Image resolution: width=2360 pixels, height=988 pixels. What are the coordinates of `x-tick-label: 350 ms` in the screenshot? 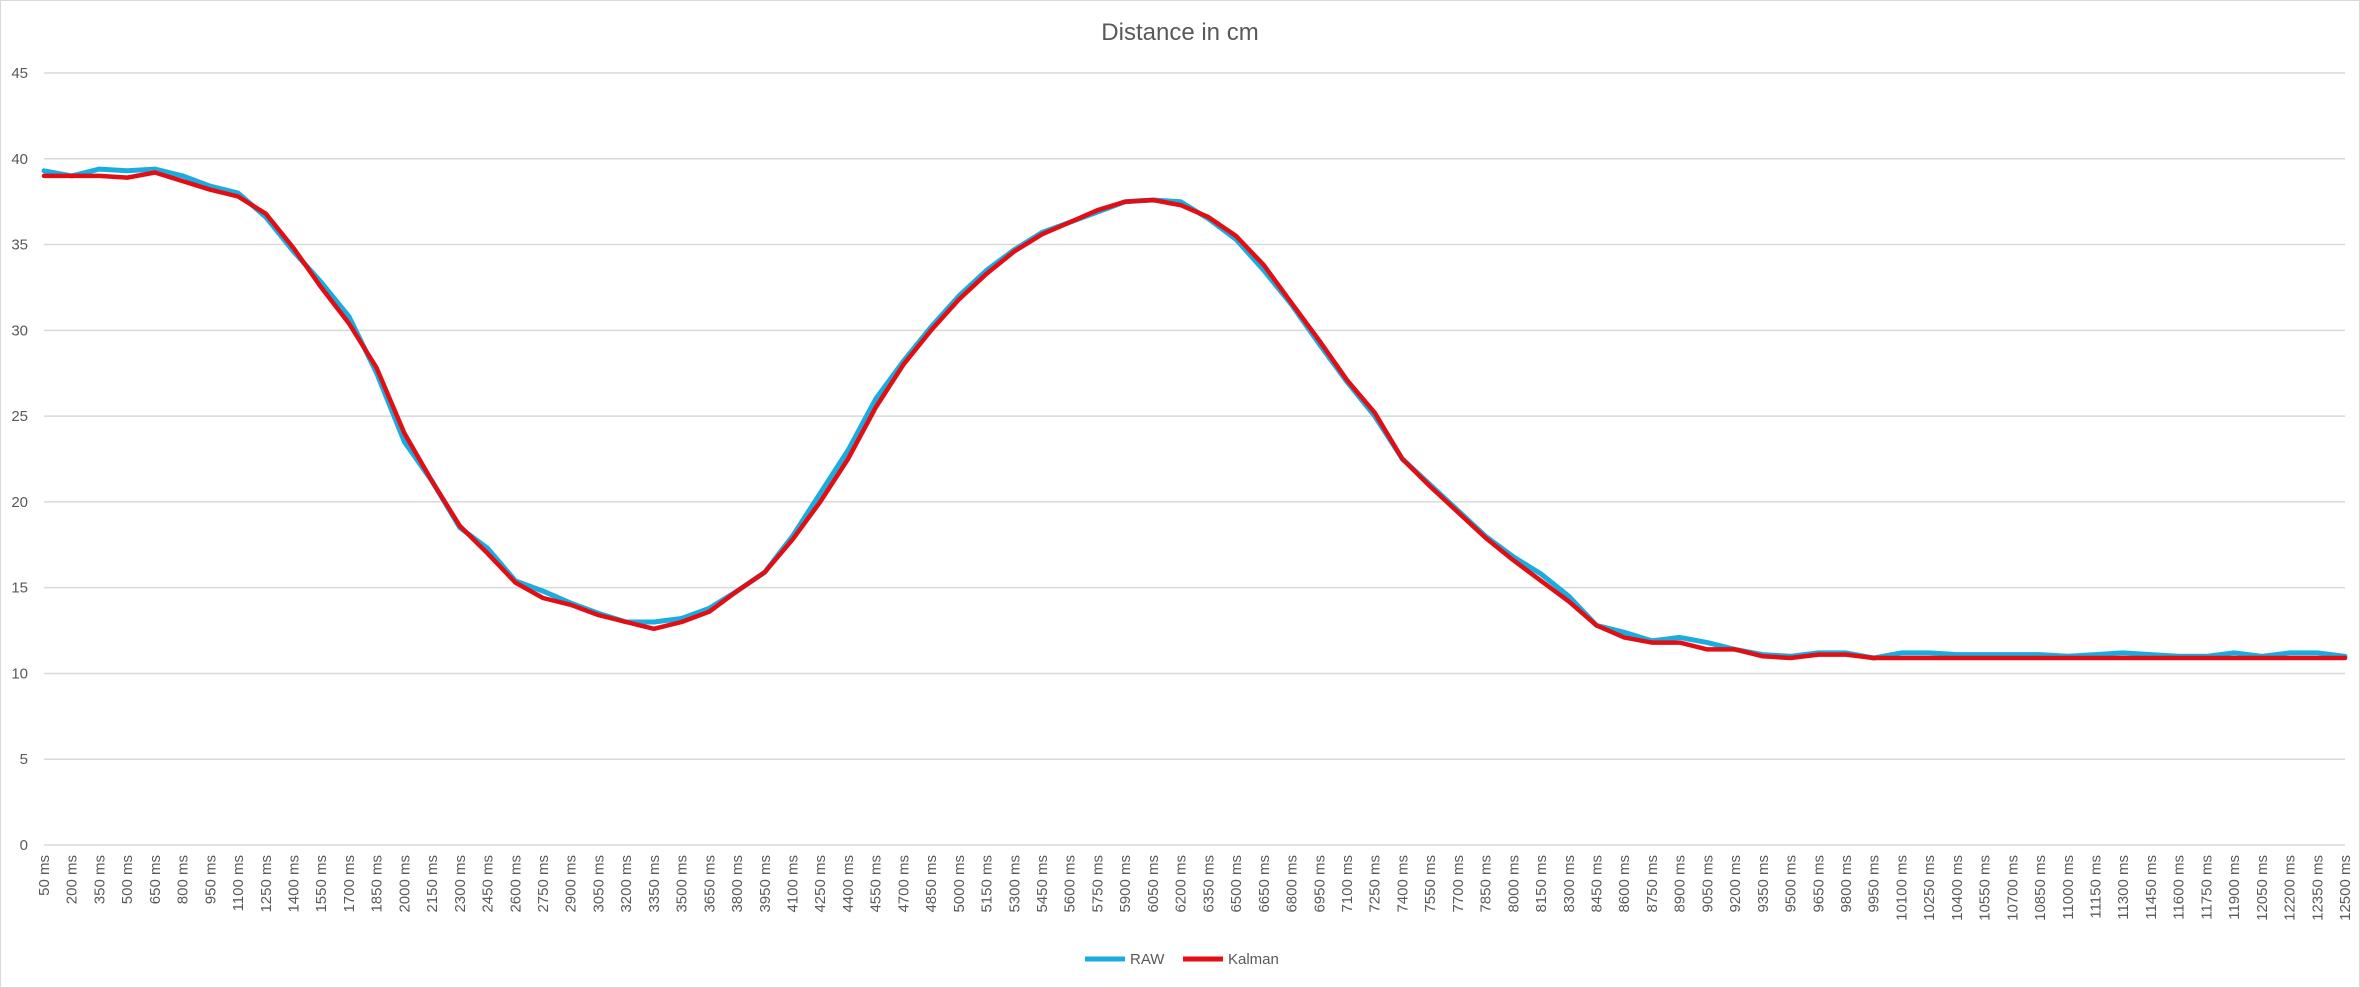 It's located at (99, 879).